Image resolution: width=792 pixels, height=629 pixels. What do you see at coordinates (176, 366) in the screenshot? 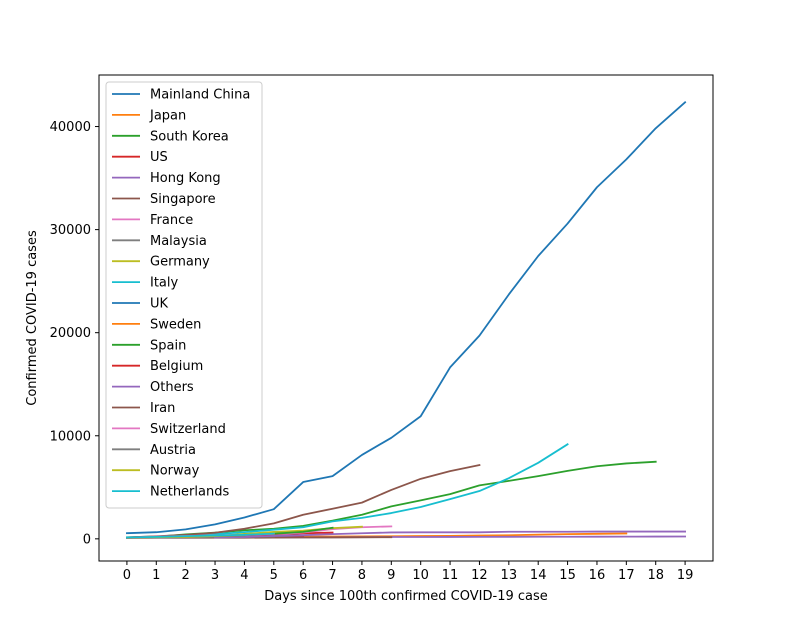
I see `legend-entry-13: Belgium` at bounding box center [176, 366].